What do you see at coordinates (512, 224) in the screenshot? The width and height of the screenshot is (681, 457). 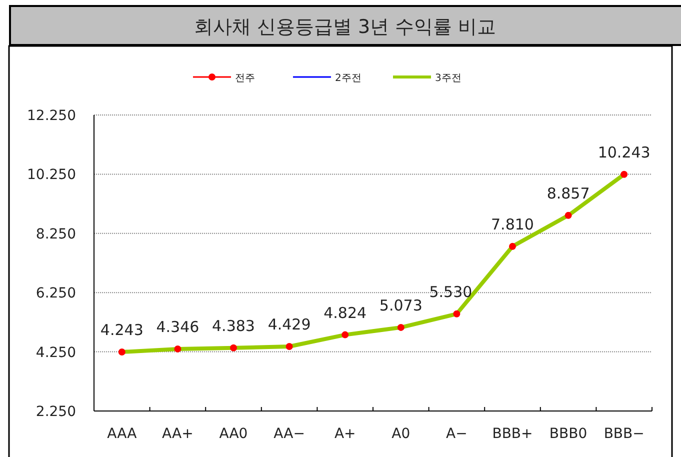 I see `text: 7.810` at bounding box center [512, 224].